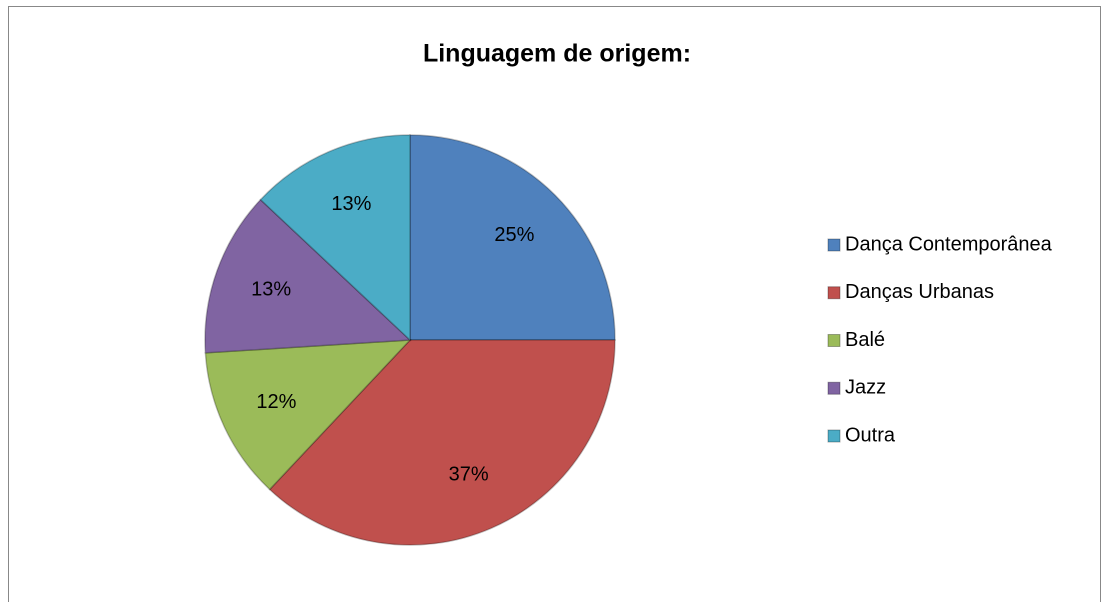  What do you see at coordinates (557, 54) in the screenshot?
I see `chart-title: Linguagem de origem:` at bounding box center [557, 54].